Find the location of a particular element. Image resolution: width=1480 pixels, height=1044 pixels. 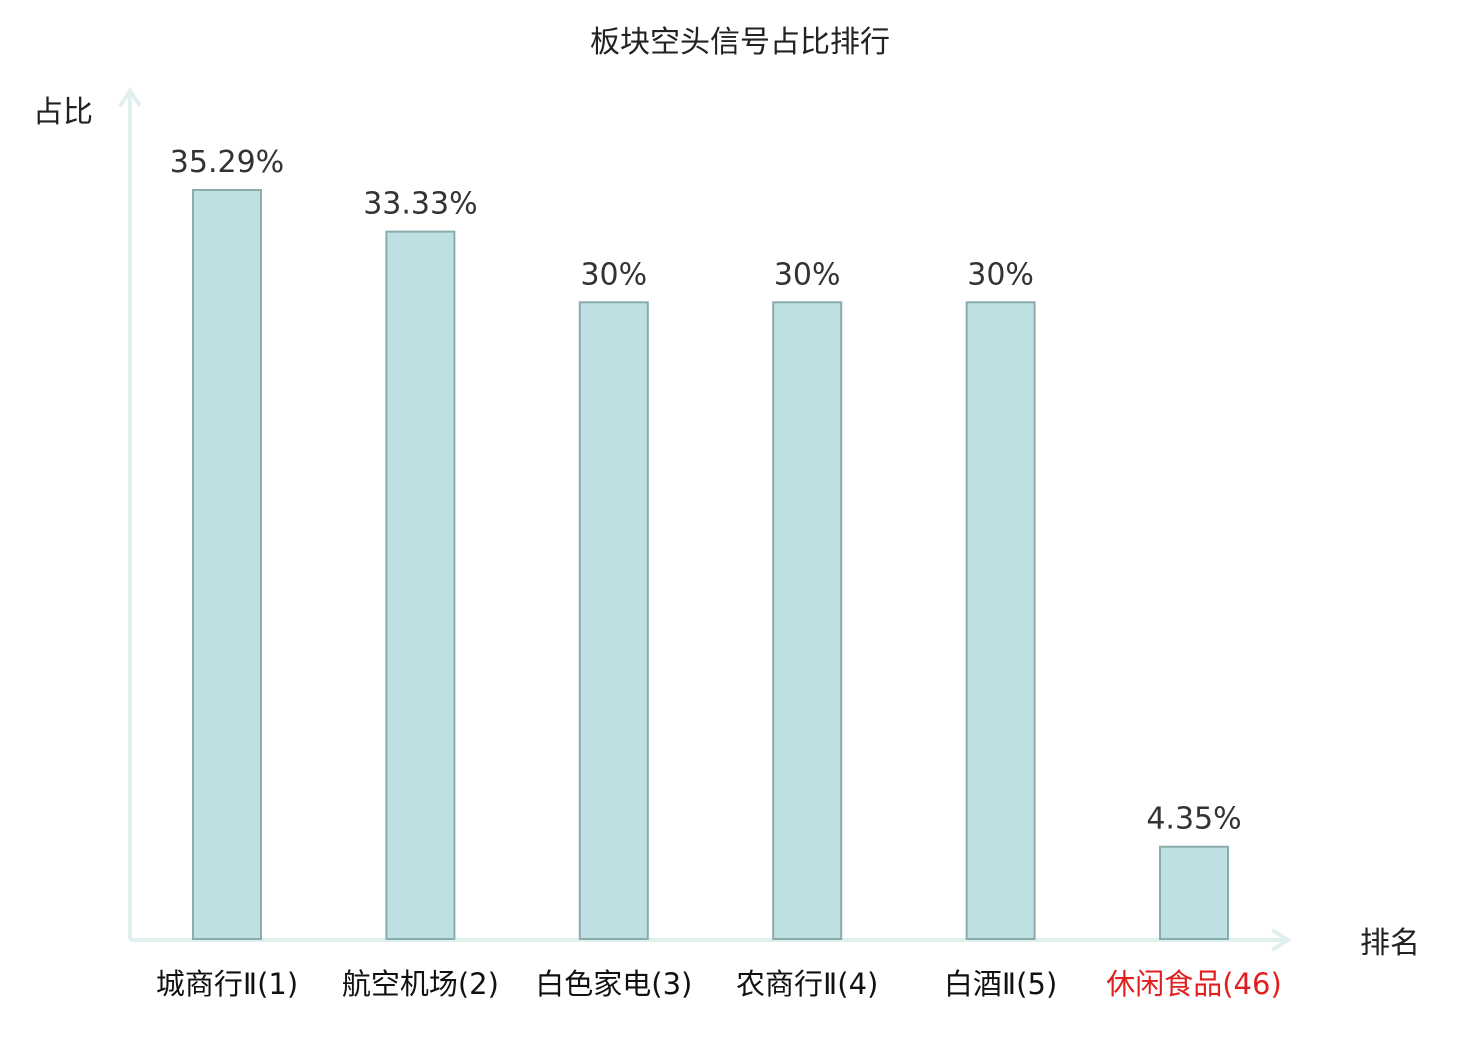

category-label-1: 城商行Ⅱ(1) is located at coordinates (227, 984).